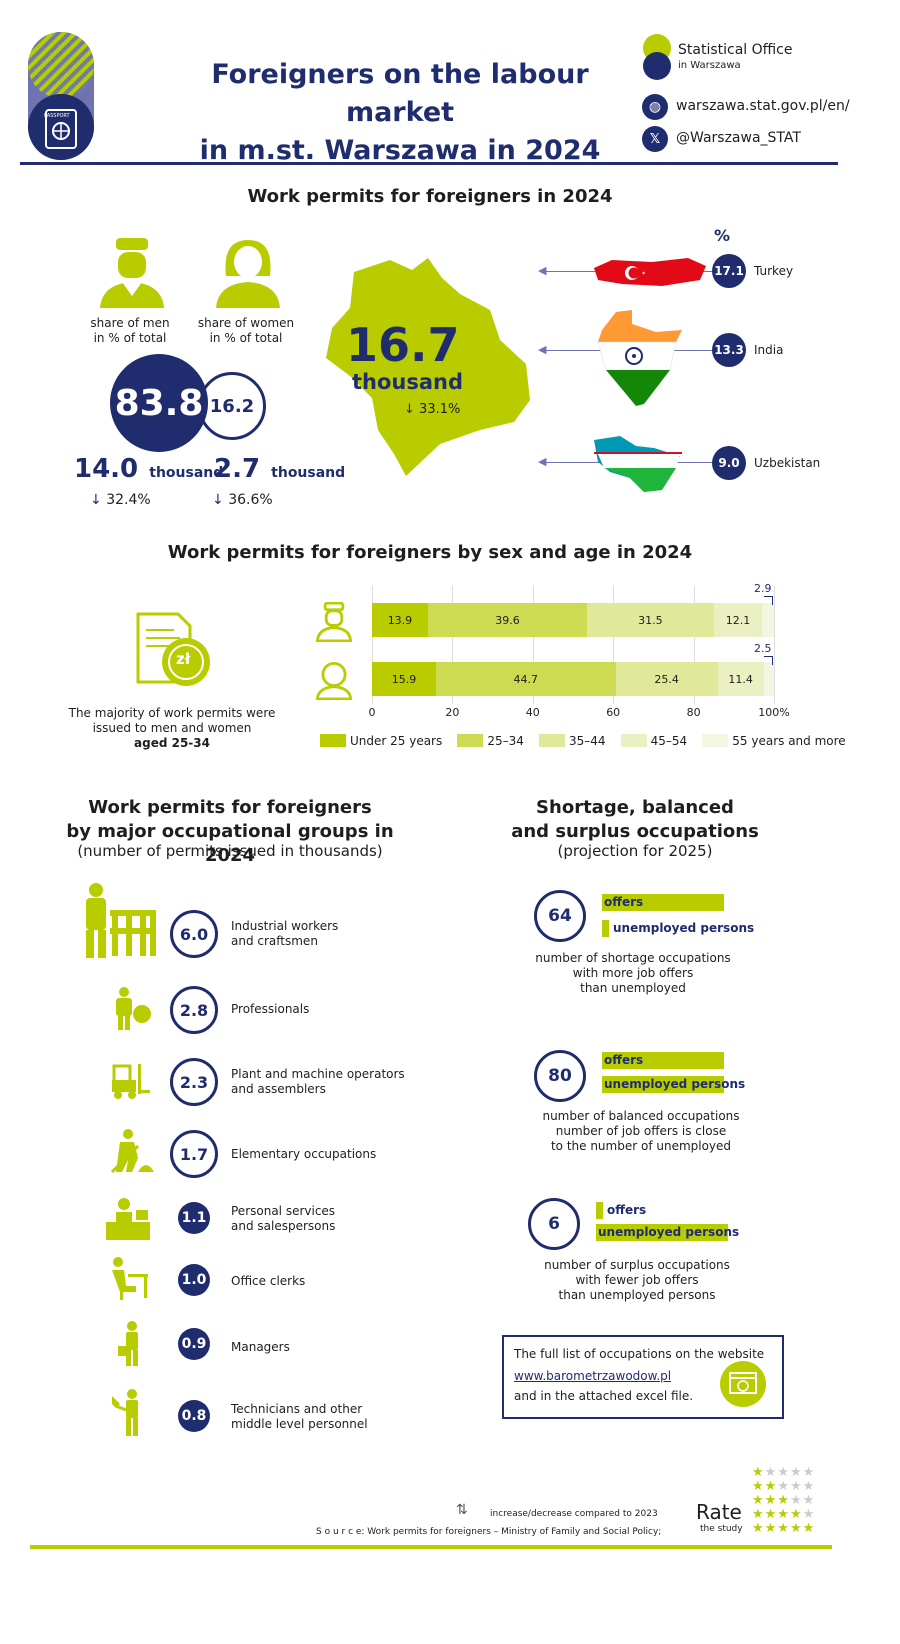 The image size is (900, 1644). Describe the element at coordinates (194, 934) in the screenshot. I see `occ-value: 6.0` at that location.